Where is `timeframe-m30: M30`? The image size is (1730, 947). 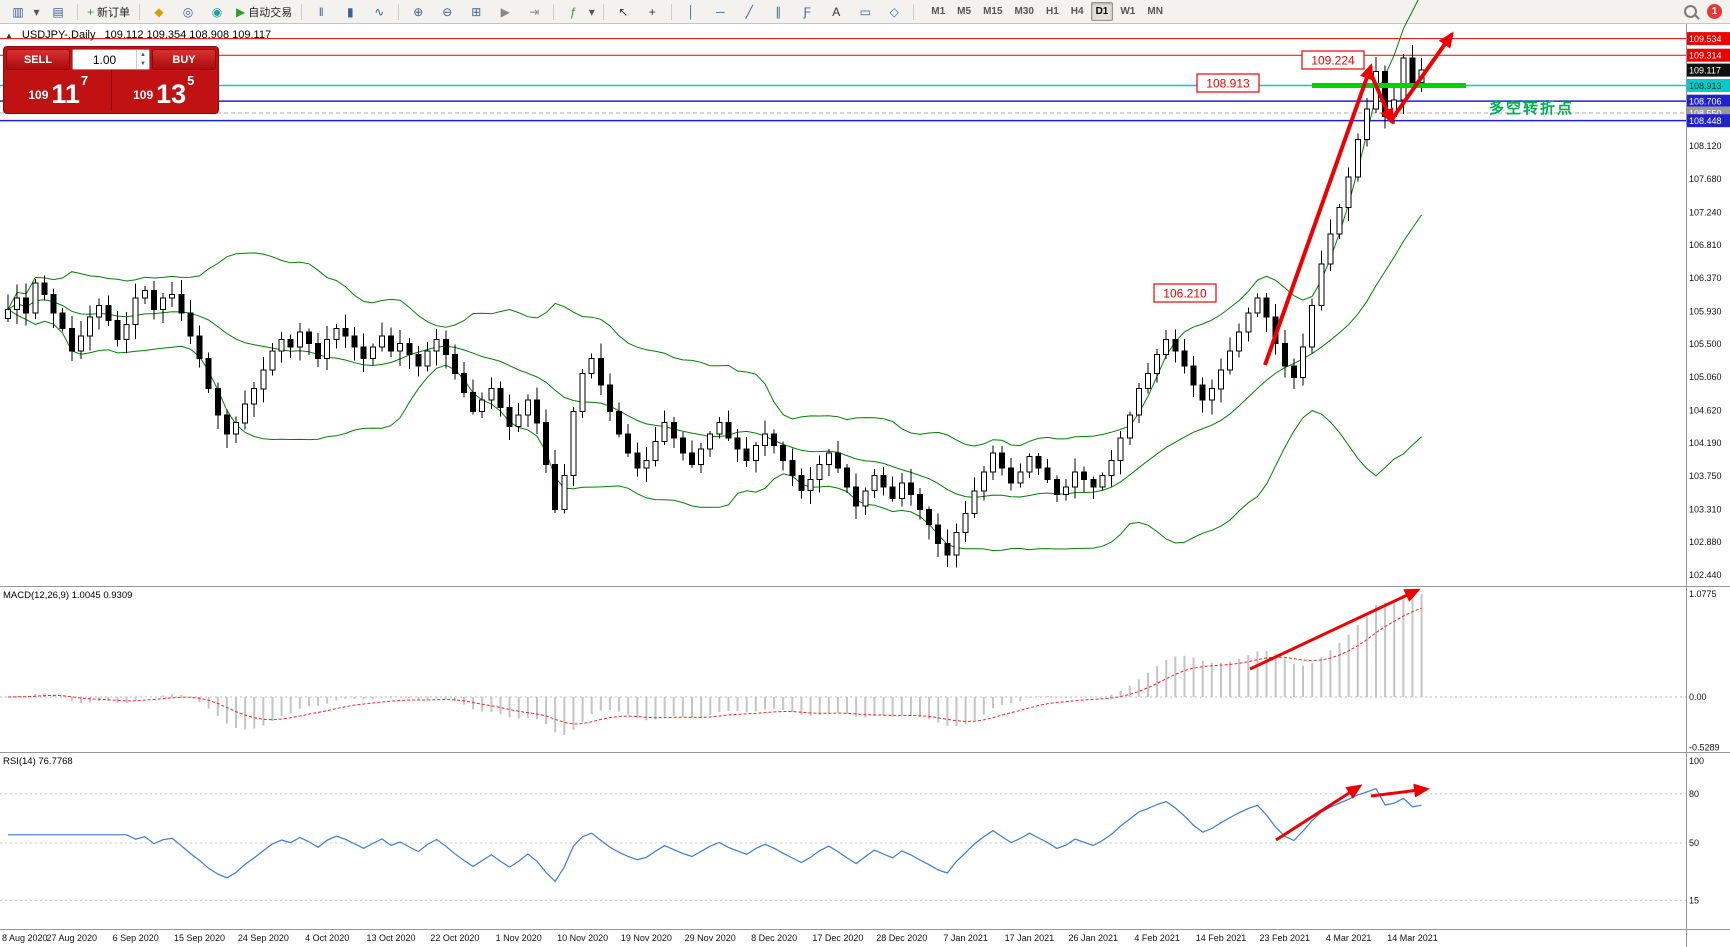
timeframe-m30: M30 is located at coordinates (1024, 11).